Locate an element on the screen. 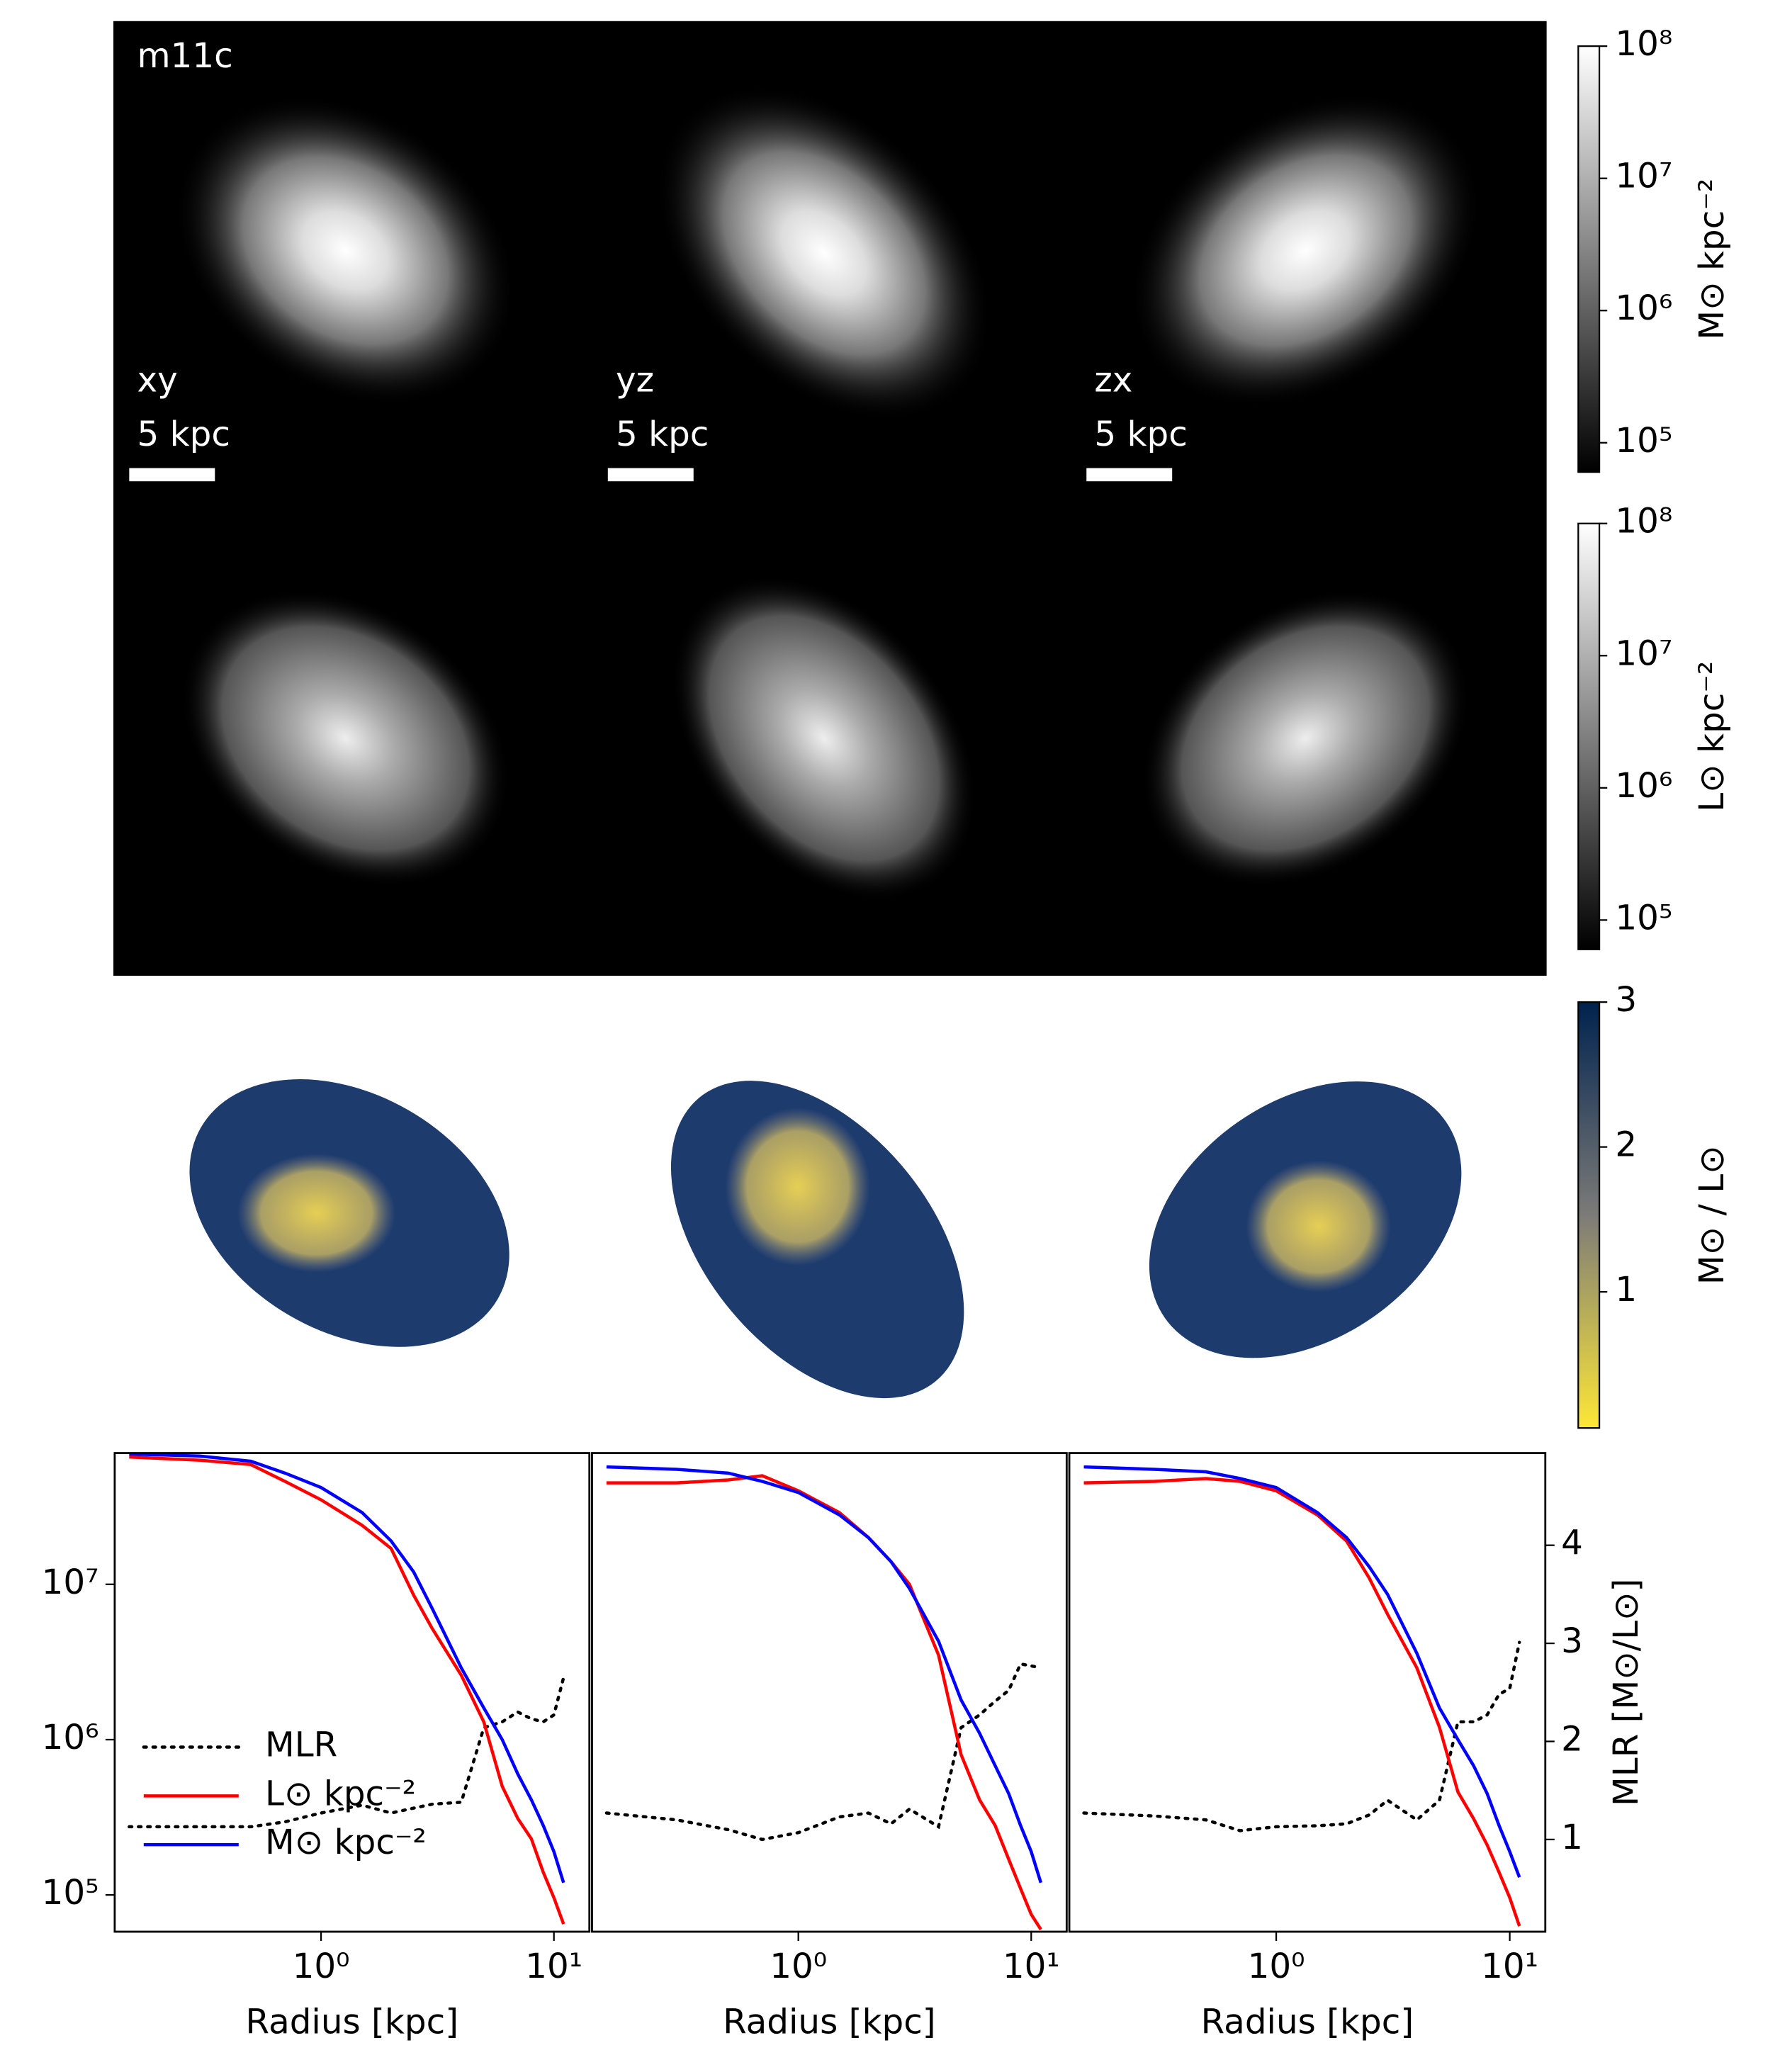 The width and height of the screenshot is (1780, 2072). colorbar-label: M⊙ / L⊙ is located at coordinates (1712, 1215).